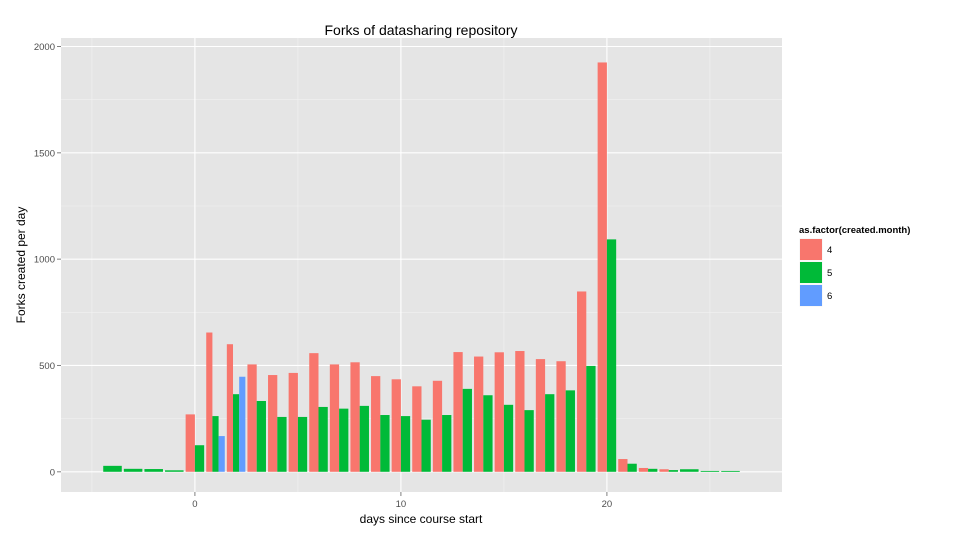  I want to click on y-axis: 0 500 1000 1500 2000, so click(47, 260).